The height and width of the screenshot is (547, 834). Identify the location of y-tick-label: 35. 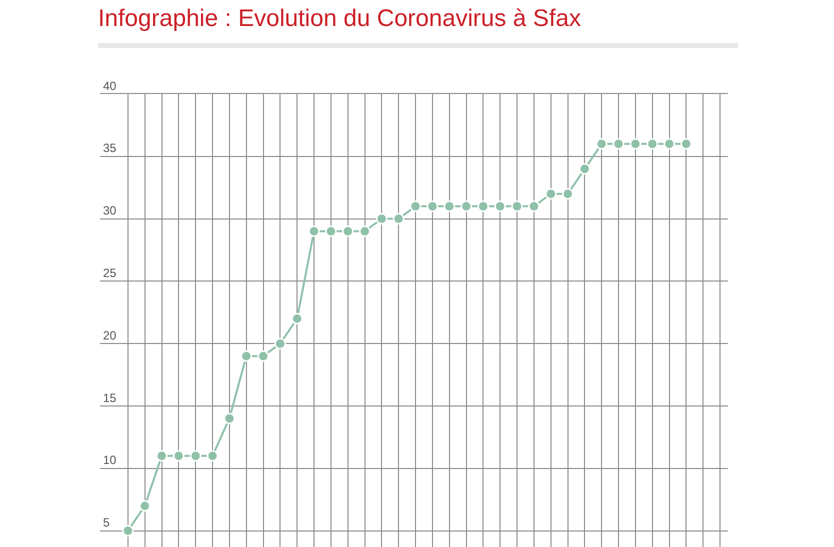
(110, 148).